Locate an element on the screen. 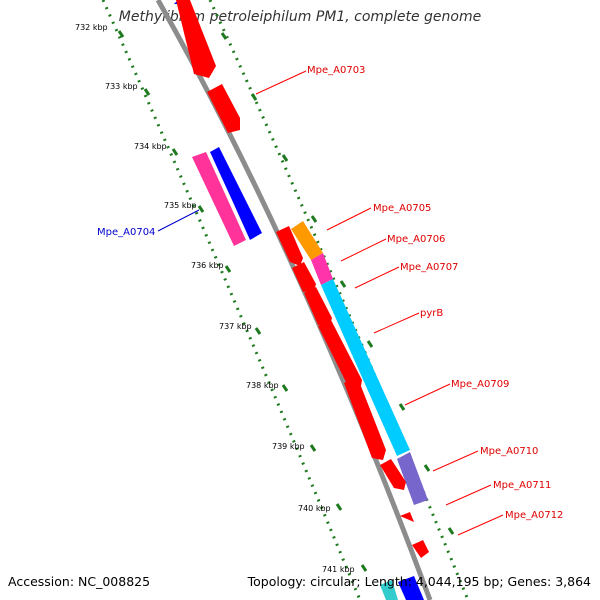 The width and height of the screenshot is (600, 600). tick-label-737: 737 kbp is located at coordinates (235, 326).